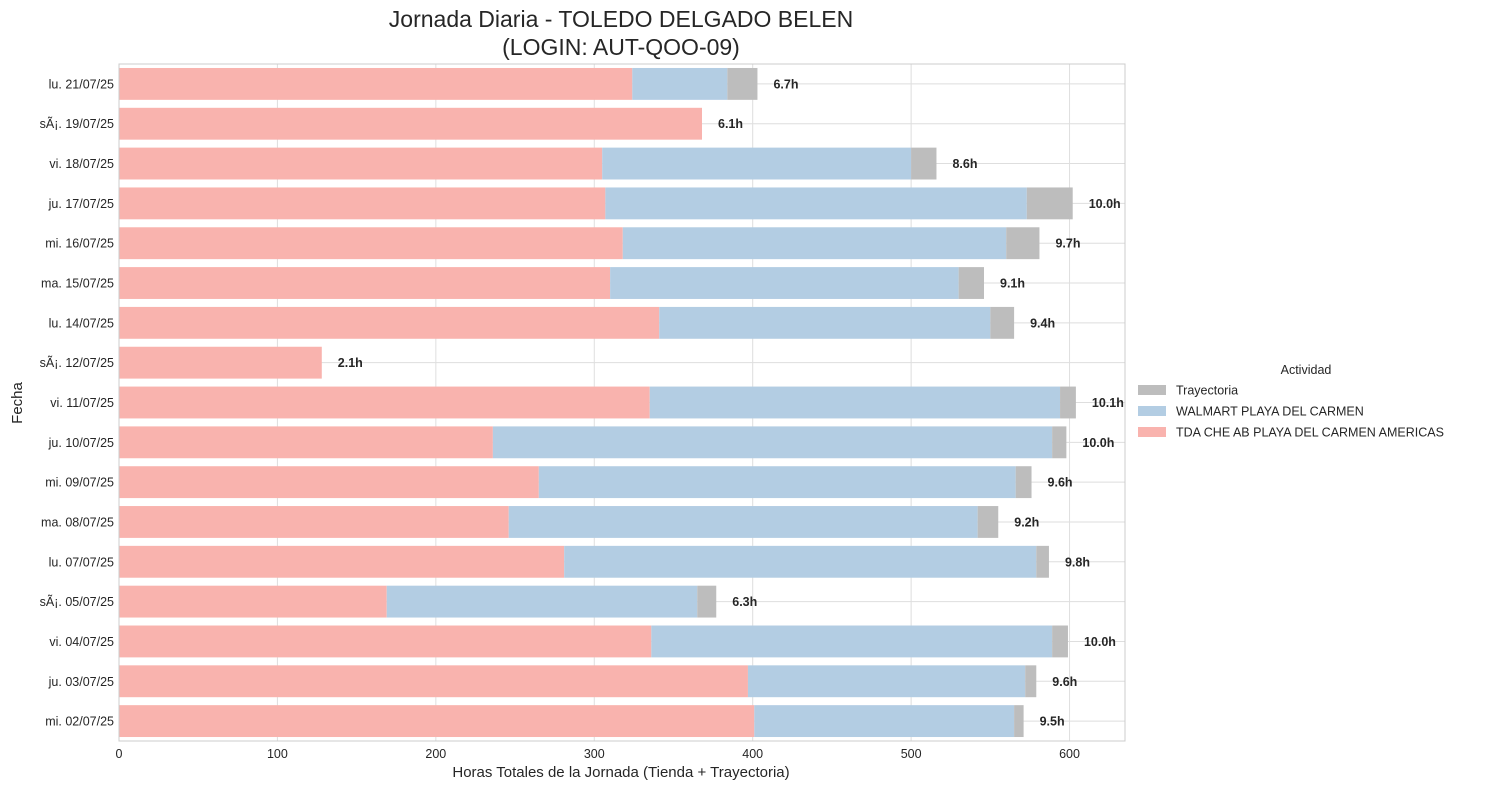  I want to click on y-tick-label: ma. 15/07/25, so click(77, 284).